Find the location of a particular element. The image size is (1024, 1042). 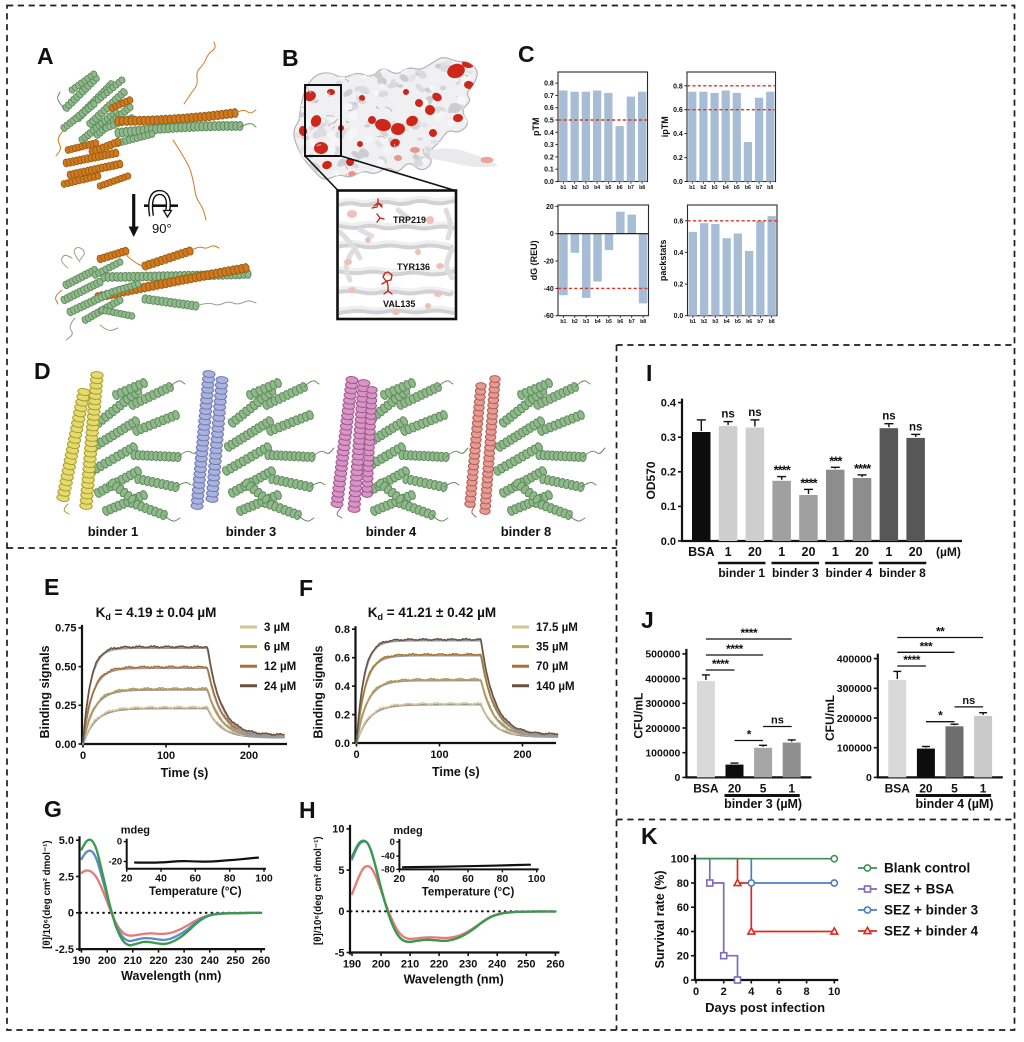

svg-text: Temperature (°C) is located at coordinates (195, 892).